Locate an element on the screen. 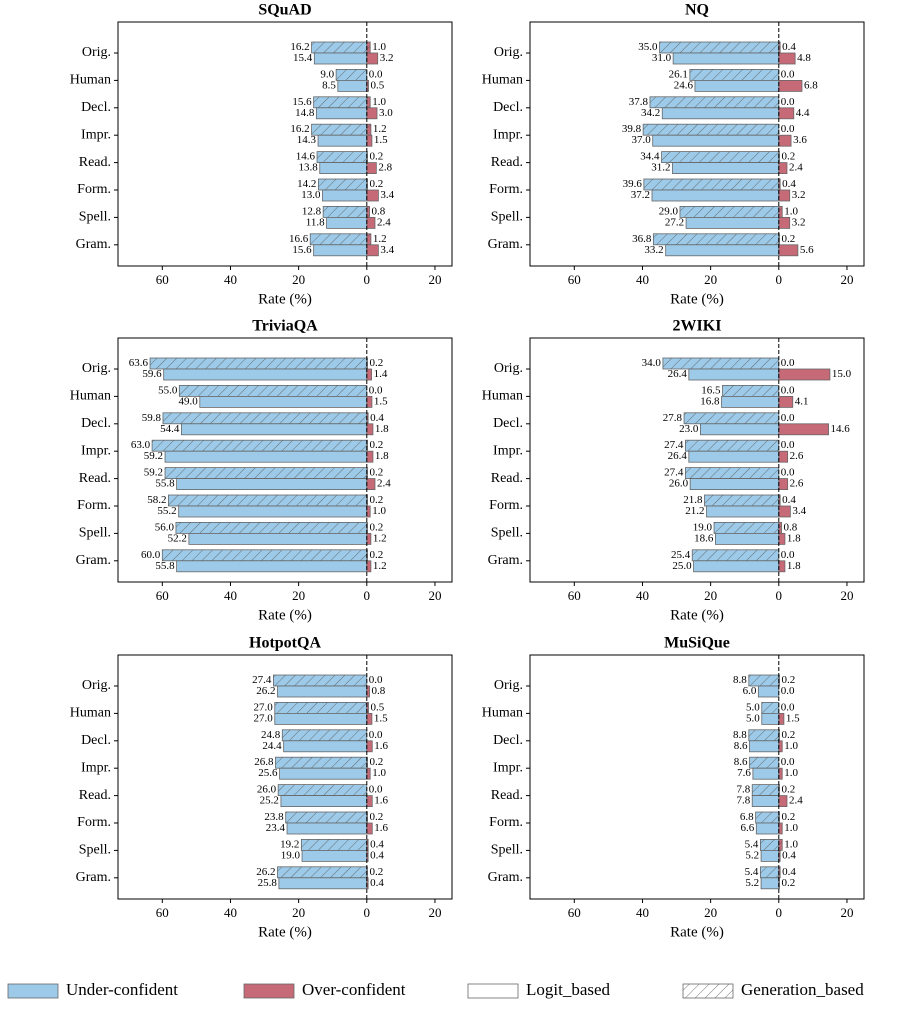 The width and height of the screenshot is (900, 1009). value-label: 63.6 is located at coordinates (139, 363).